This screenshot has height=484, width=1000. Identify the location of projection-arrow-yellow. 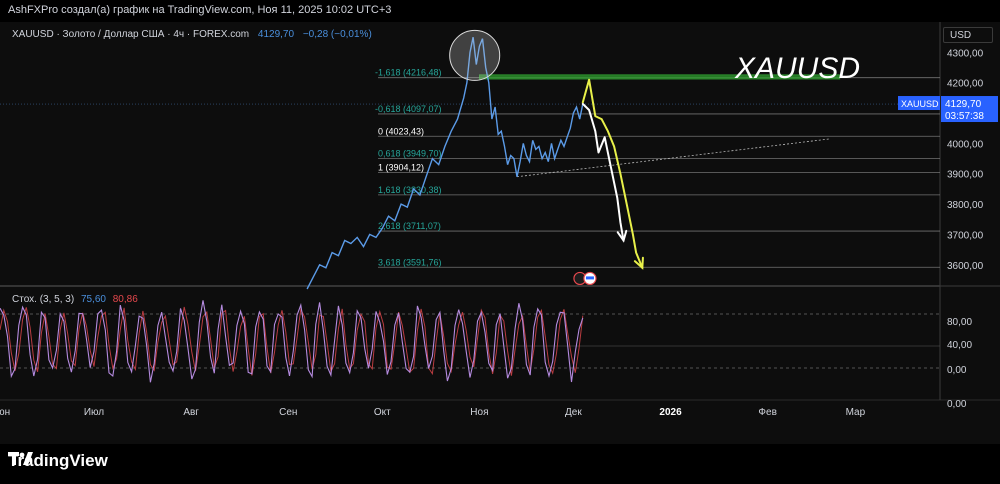
(612, 173).